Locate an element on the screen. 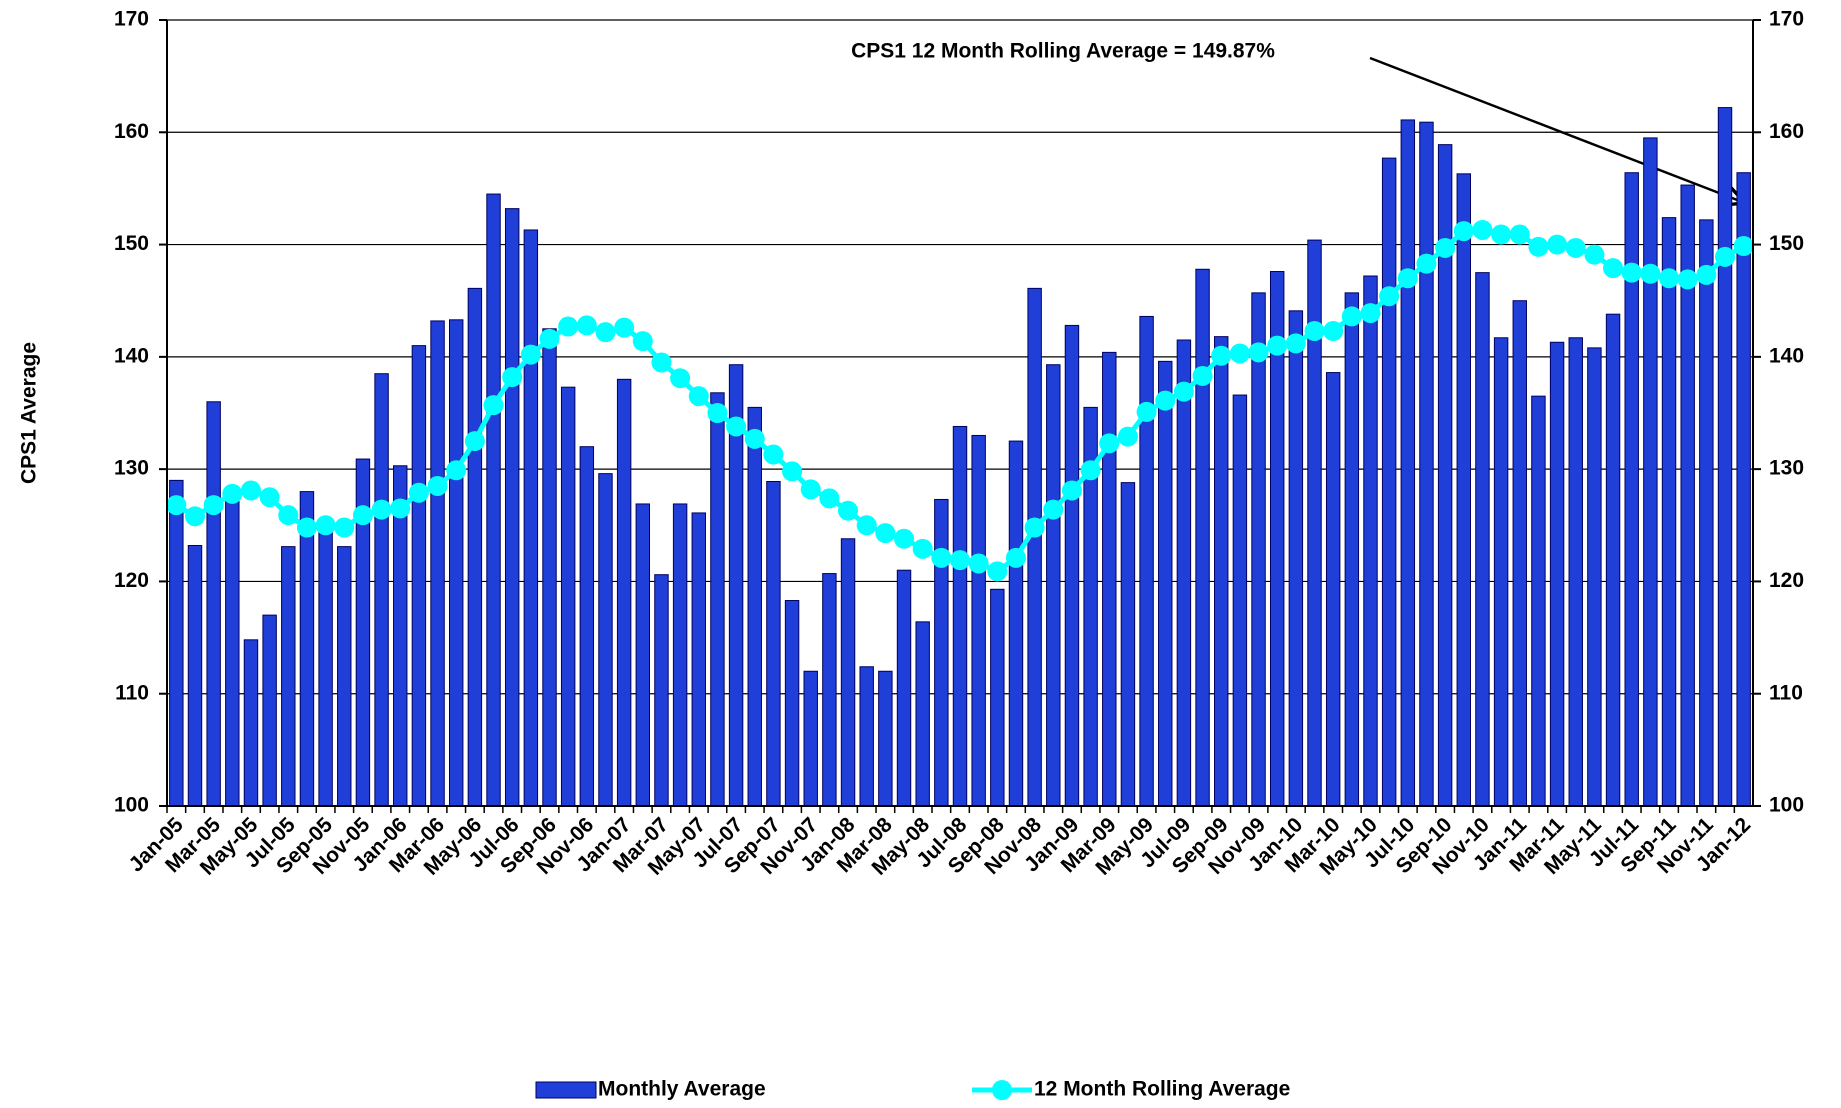 Image resolution: width=1841 pixels, height=1108 pixels. y2-tick-label: 100 is located at coordinates (1786, 805).